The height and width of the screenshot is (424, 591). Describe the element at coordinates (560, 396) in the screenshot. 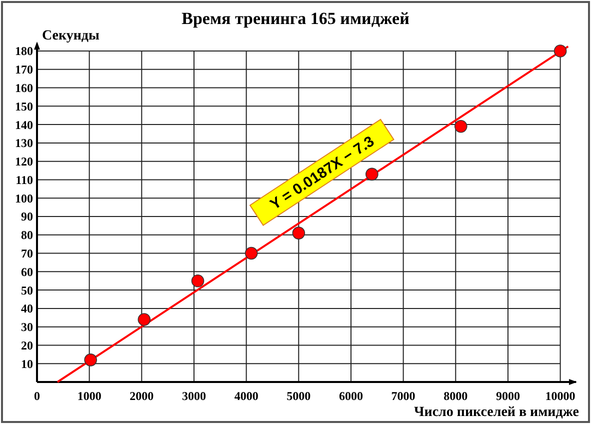

I see `x-tick-label: 10000` at that location.